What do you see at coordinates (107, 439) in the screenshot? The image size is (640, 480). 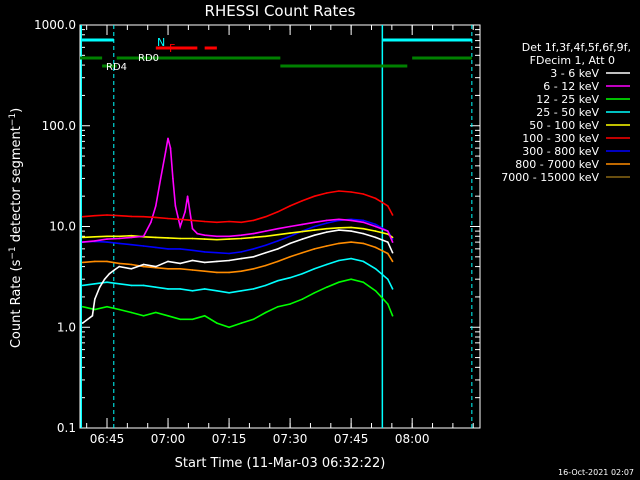 I see `x-tick-label: 06:45` at bounding box center [107, 439].